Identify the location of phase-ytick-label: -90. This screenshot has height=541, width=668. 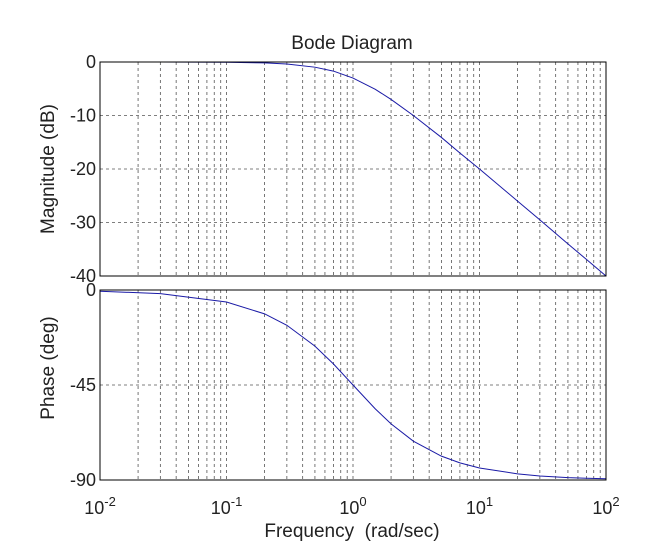
(83, 480).